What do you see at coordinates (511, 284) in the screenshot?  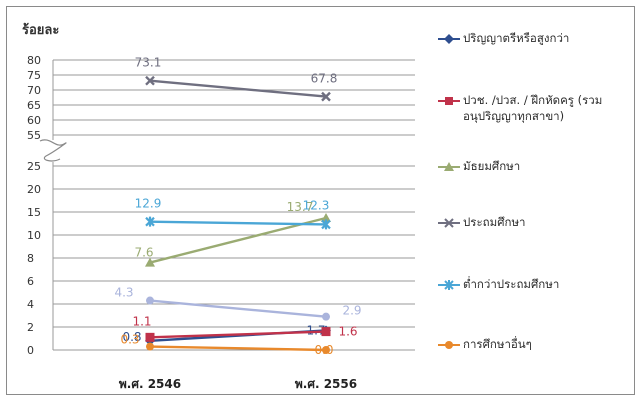 I see `legend-label: ต่ำกว่าประถมศึกษา` at bounding box center [511, 284].